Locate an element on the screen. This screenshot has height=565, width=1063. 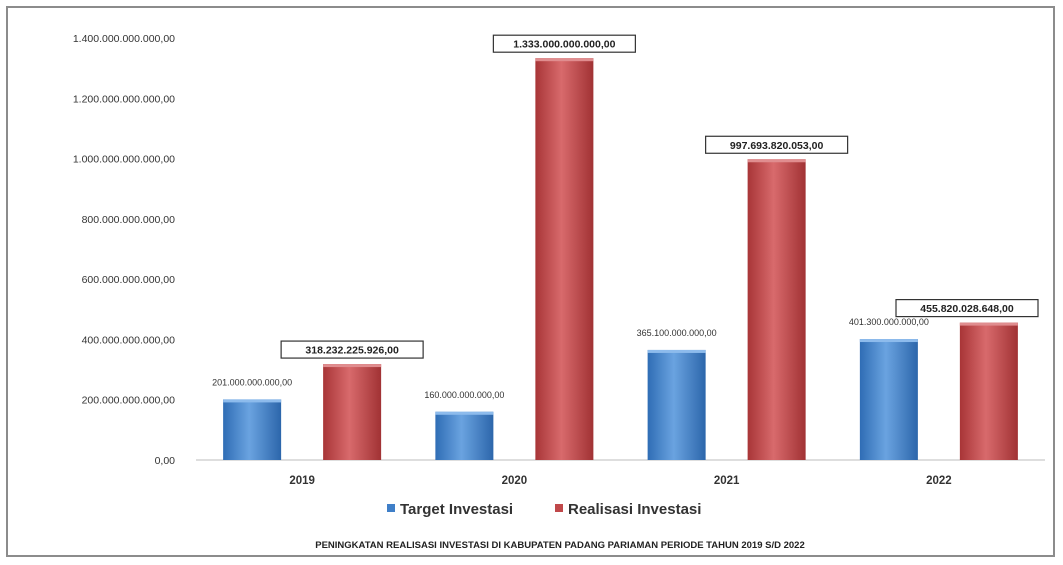
y-tick-label: 400.000.000.000,00 is located at coordinates (129, 340).